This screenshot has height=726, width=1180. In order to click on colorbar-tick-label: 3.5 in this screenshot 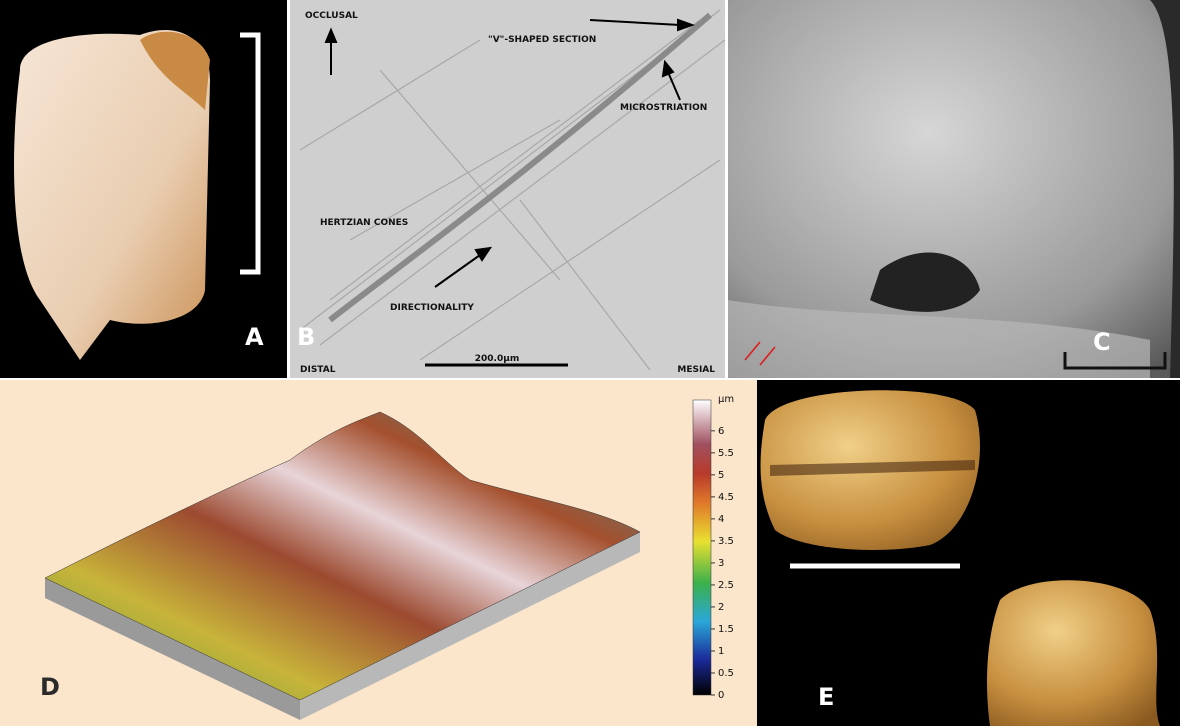, I will do `click(726, 541)`.